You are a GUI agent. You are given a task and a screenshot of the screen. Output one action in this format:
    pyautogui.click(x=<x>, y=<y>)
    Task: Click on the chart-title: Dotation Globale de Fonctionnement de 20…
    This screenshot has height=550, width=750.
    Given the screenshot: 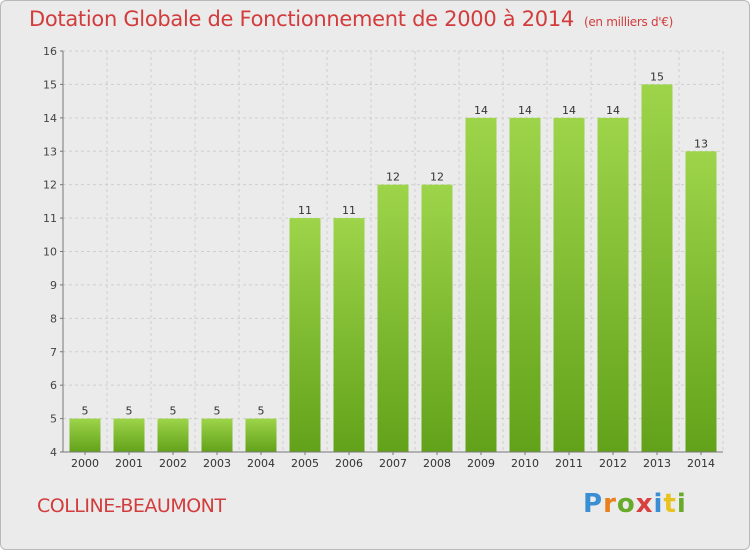 What is the action you would take?
    pyautogui.click(x=351, y=19)
    